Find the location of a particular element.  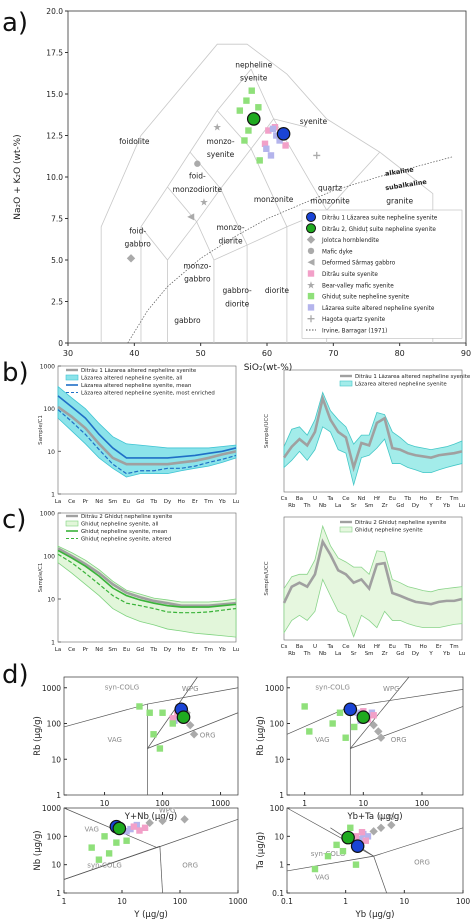

c-left-ytick-label: 1000 is located at coordinates (47, 514).